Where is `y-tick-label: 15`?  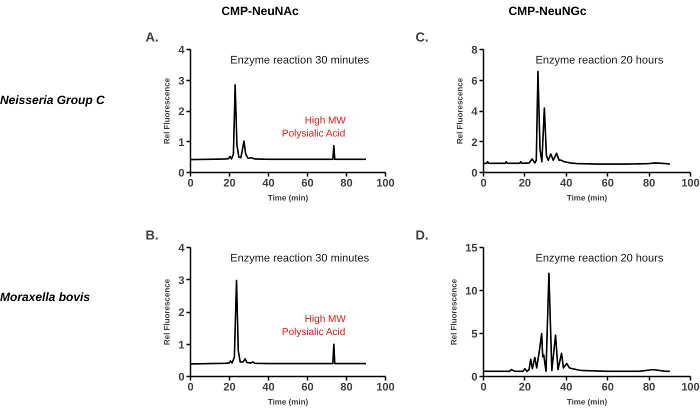
y-tick-label: 15 is located at coordinates (471, 248).